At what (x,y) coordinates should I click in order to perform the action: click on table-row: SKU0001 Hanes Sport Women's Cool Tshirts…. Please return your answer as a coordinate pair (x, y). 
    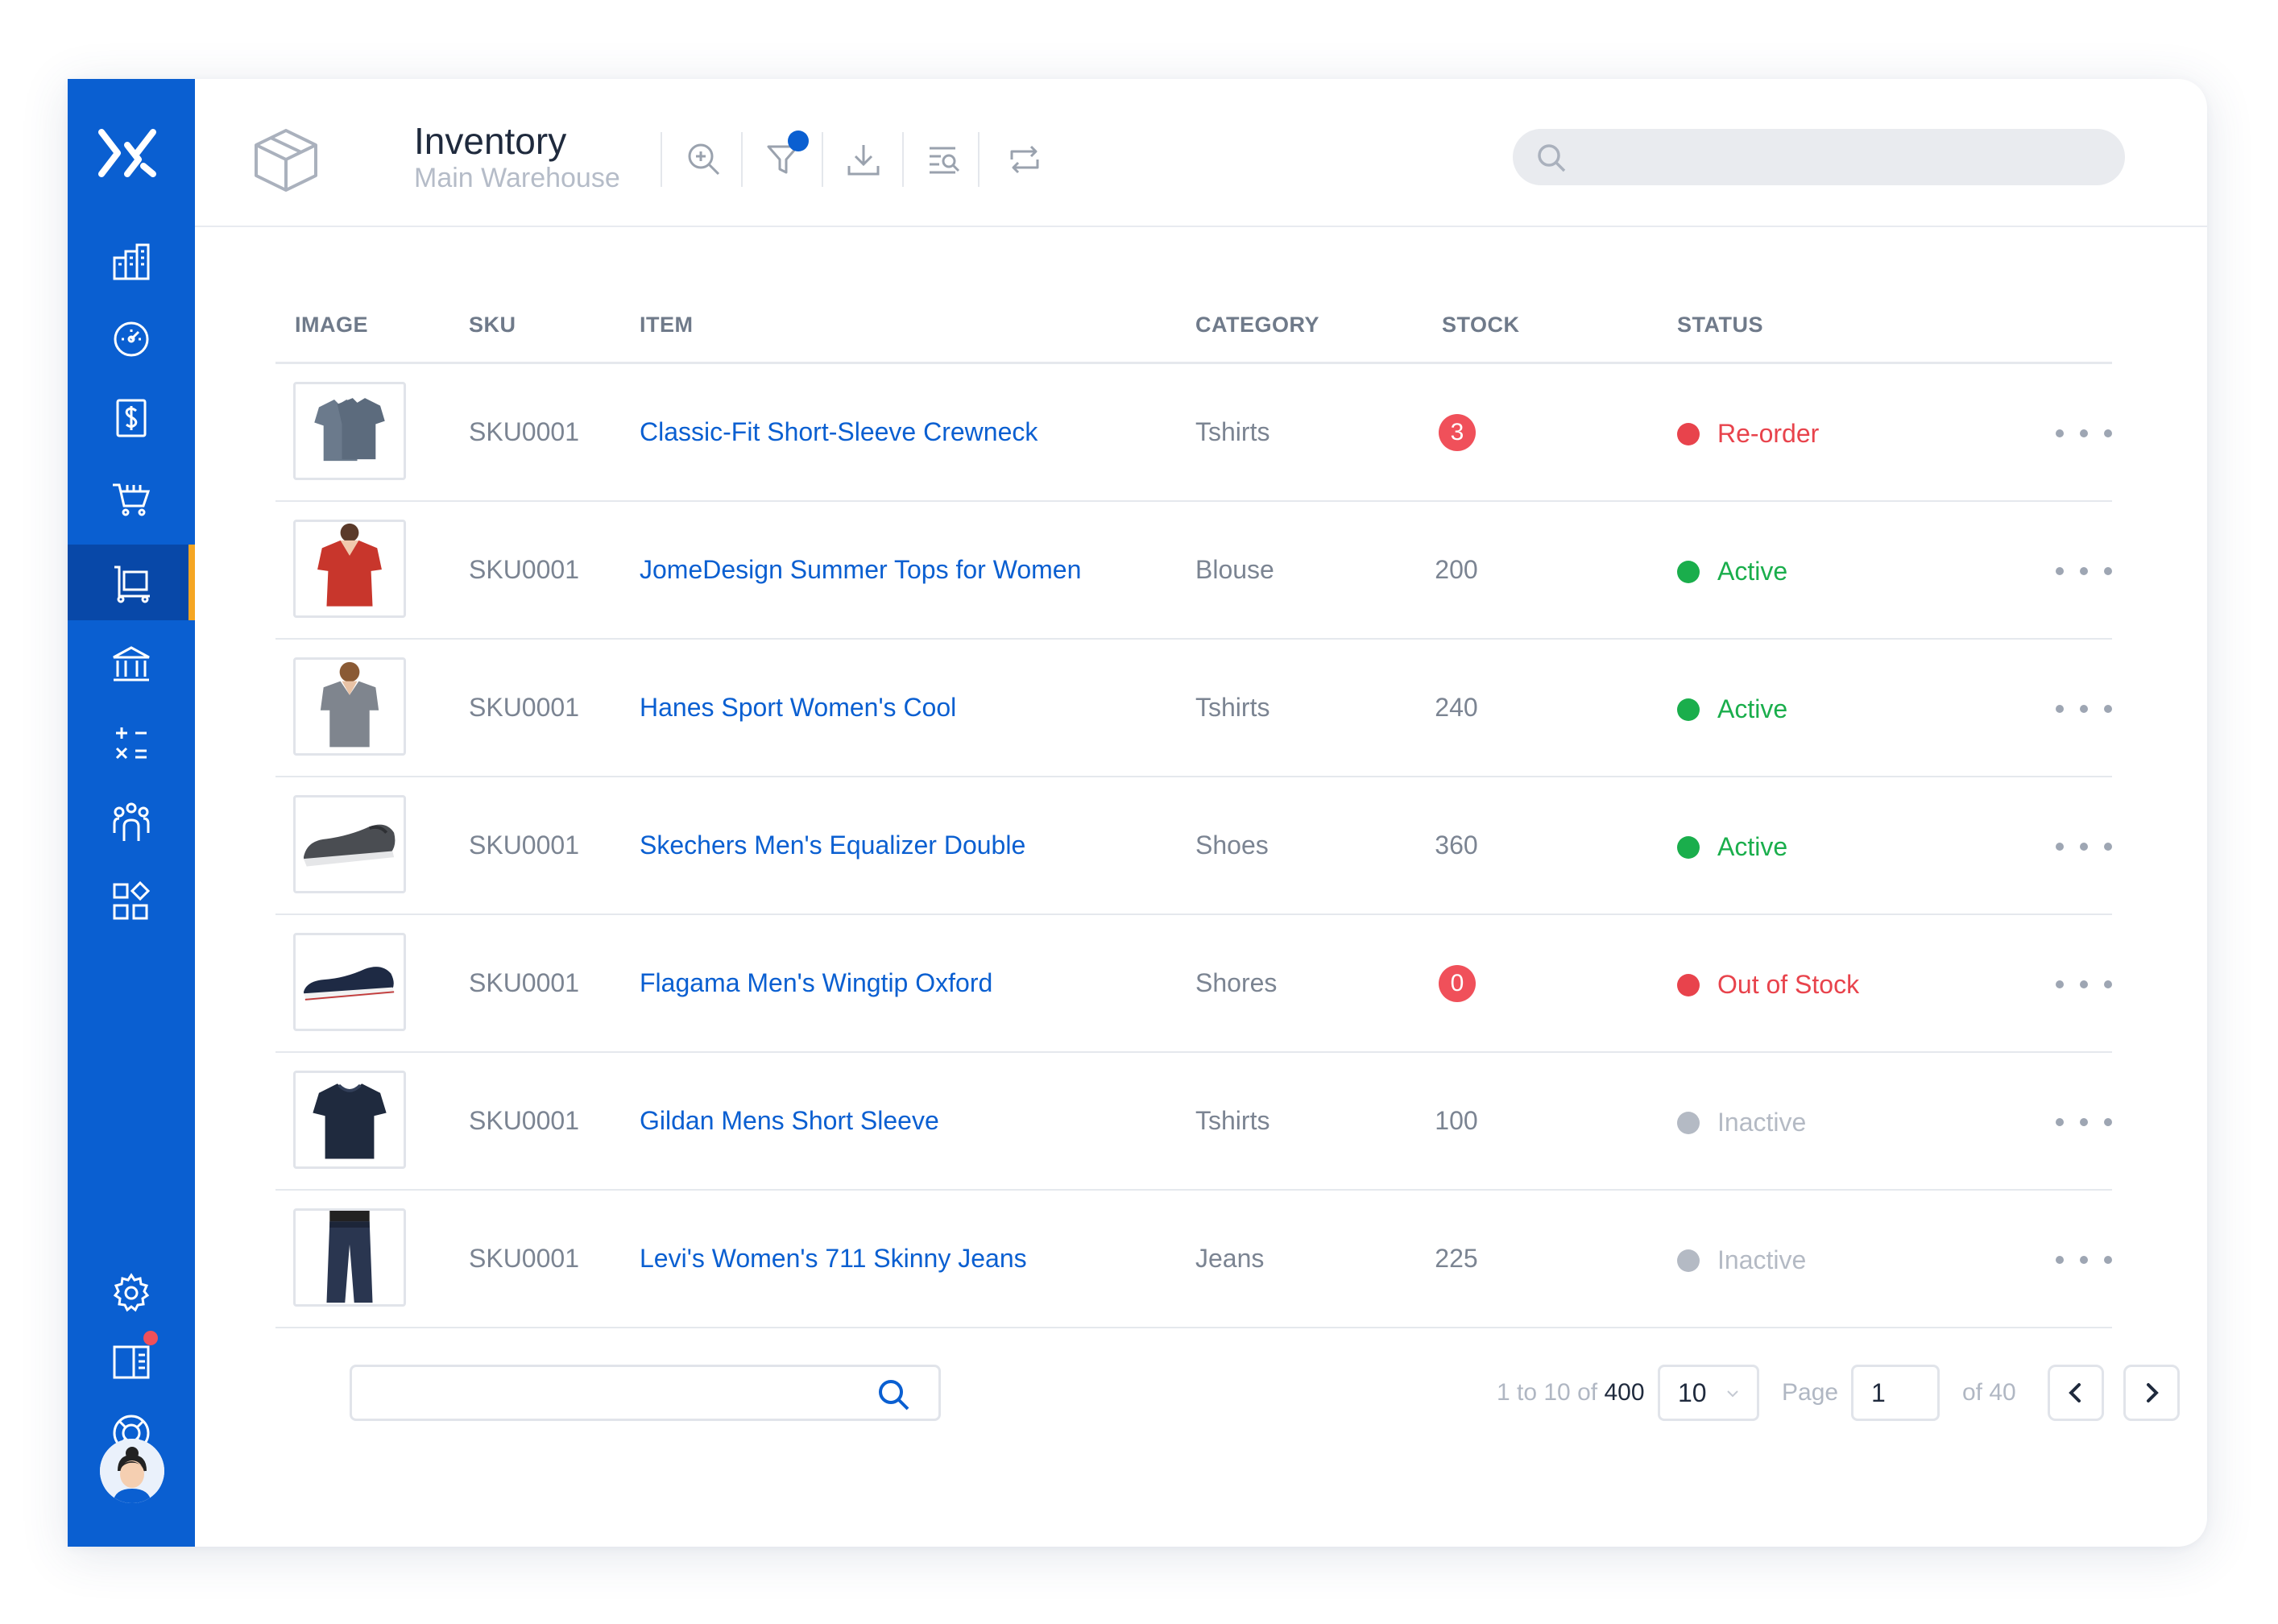
    Looking at the image, I should click on (1193, 708).